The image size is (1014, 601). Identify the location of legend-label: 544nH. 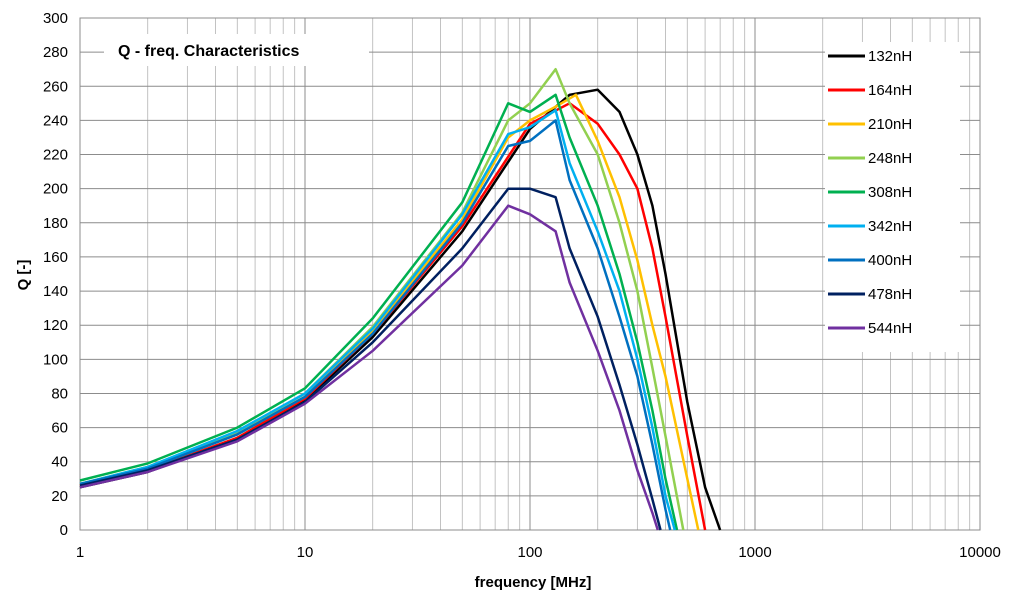
(890, 328).